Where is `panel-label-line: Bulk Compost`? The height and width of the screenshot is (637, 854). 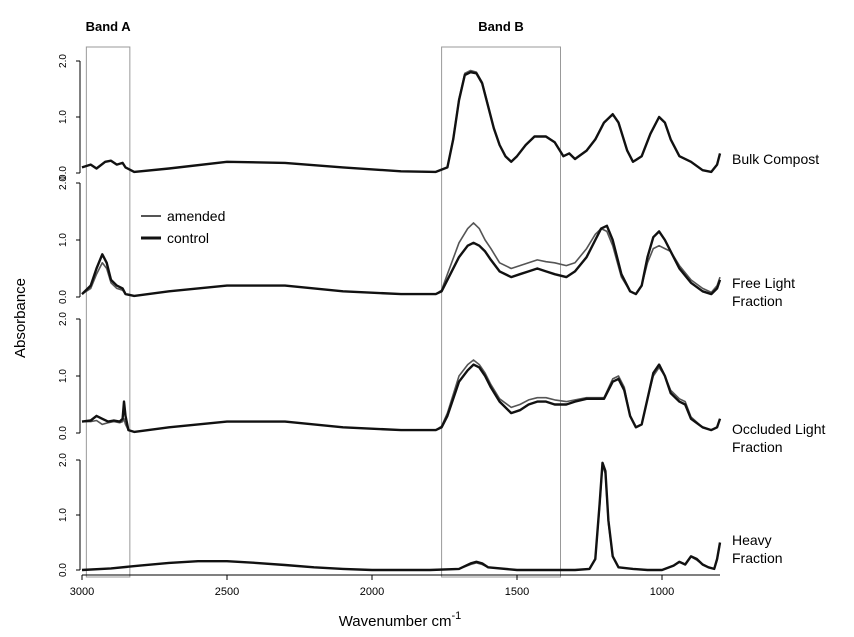
panel-label-line: Bulk Compost is located at coordinates (775, 159).